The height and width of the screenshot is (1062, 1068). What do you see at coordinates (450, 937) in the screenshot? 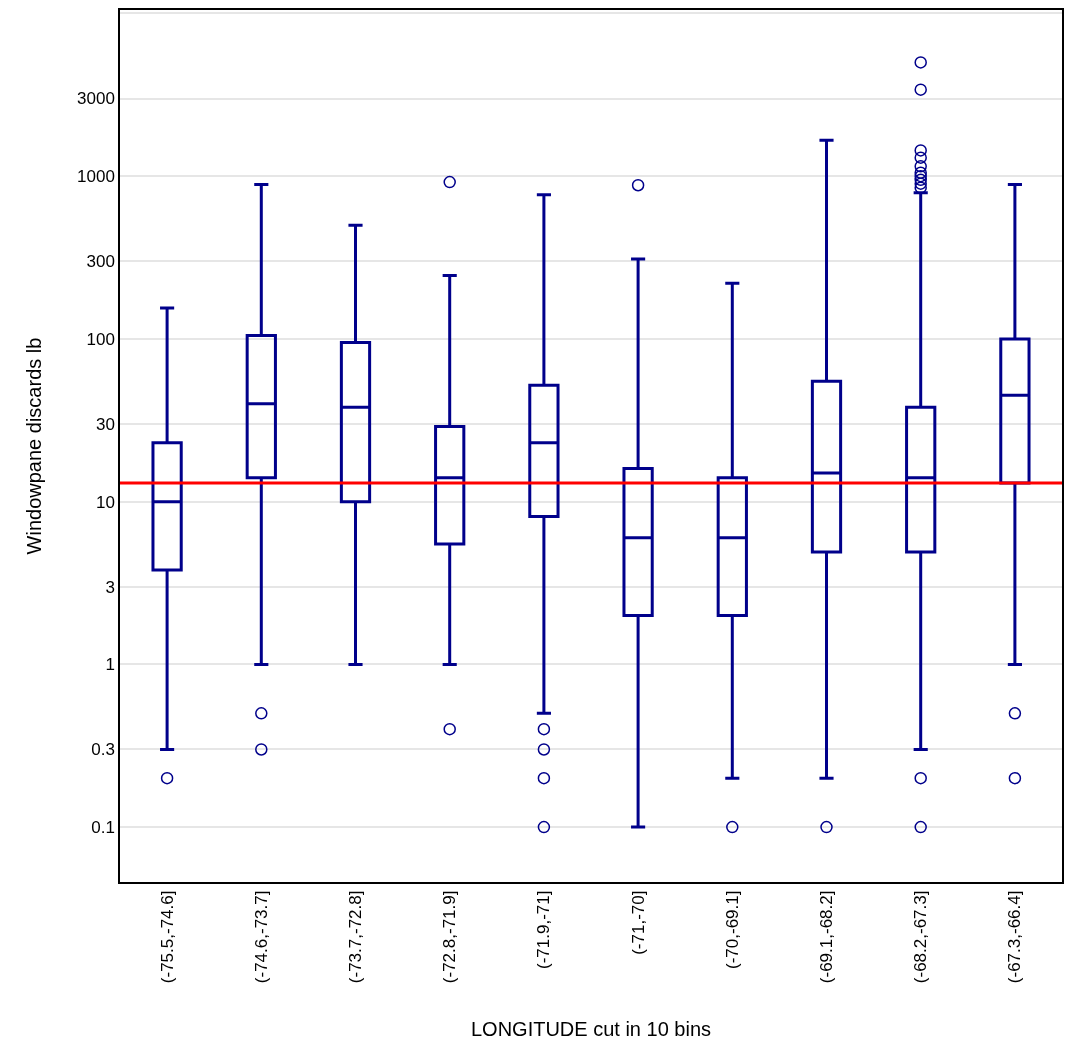
I see `x-tick-label: (-72.8,-71.9]` at bounding box center [450, 937].